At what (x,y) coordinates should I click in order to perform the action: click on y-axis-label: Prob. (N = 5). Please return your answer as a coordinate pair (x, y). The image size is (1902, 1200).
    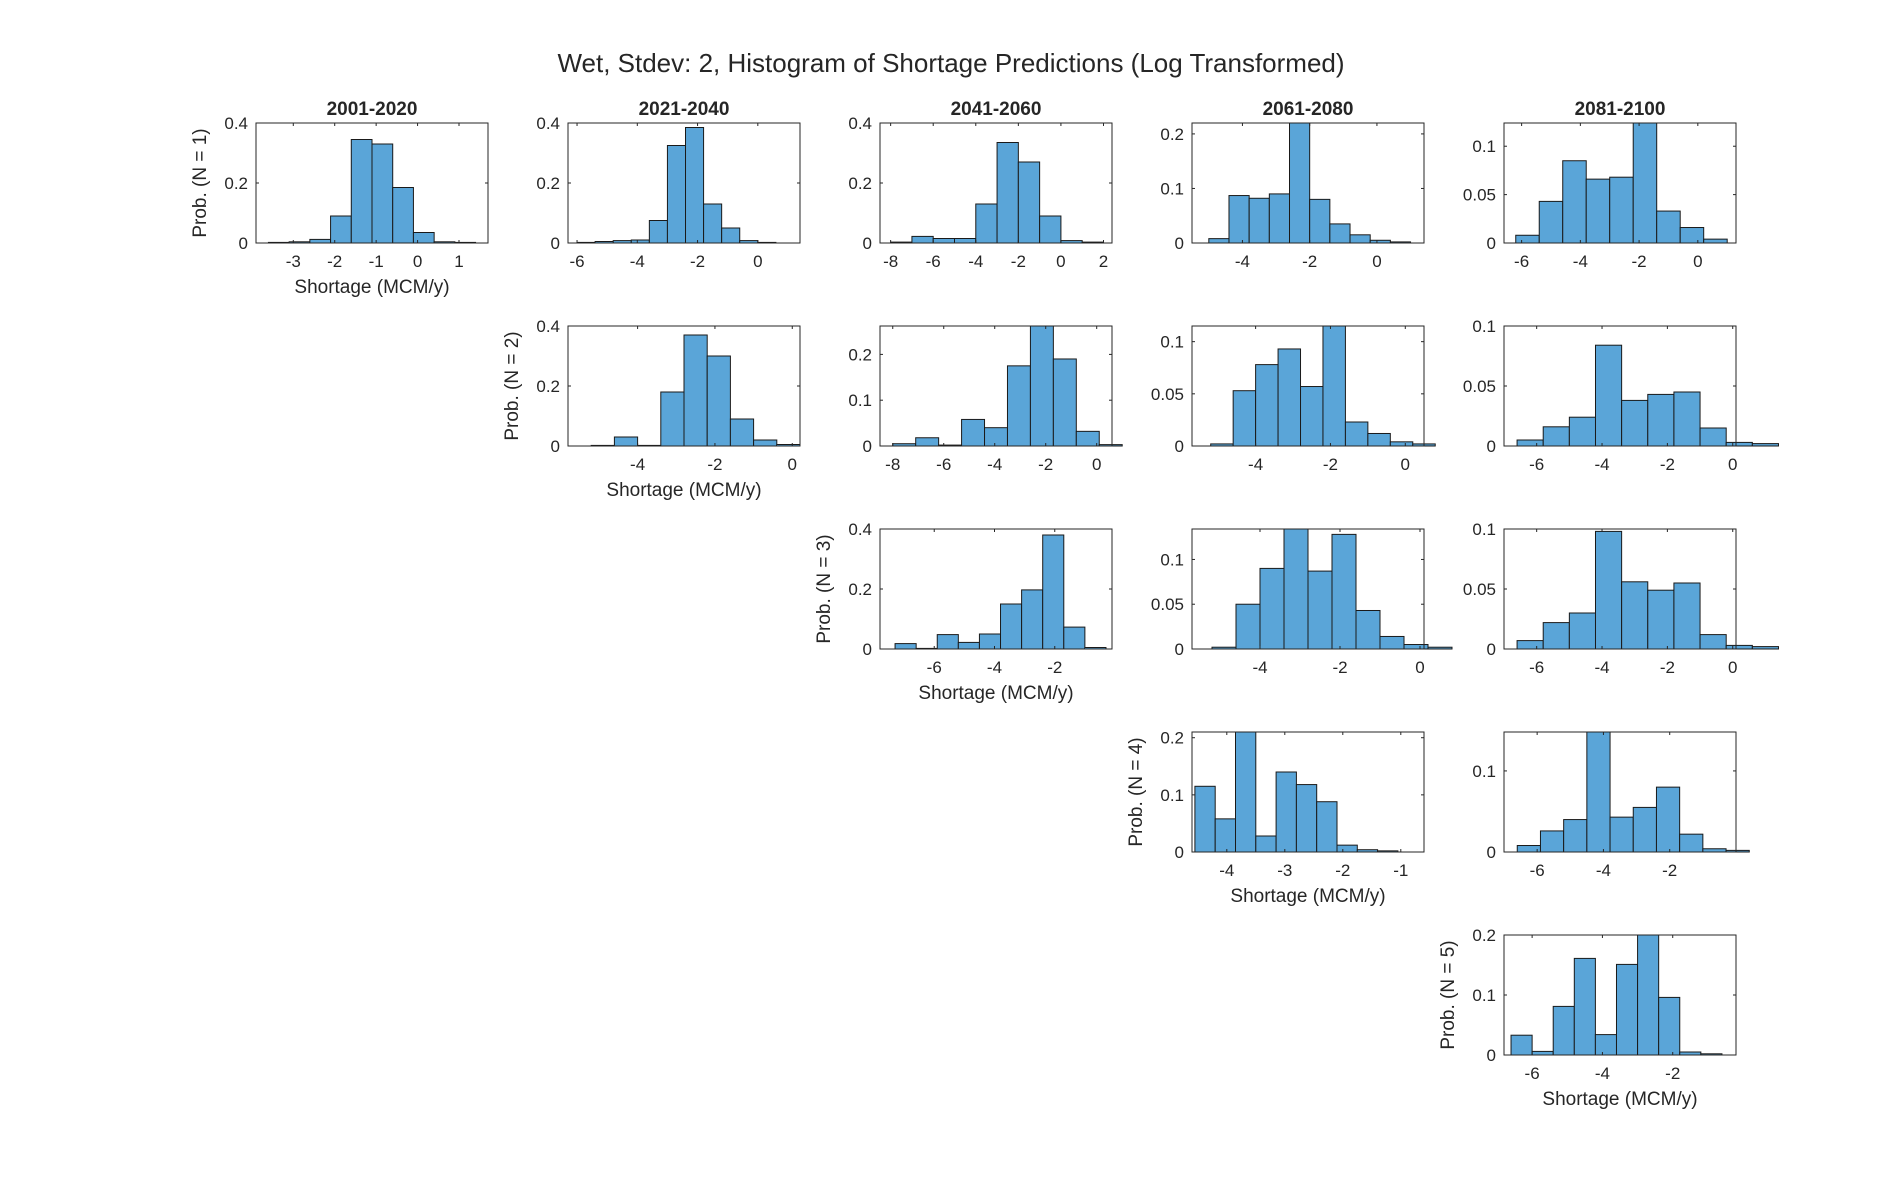
    Looking at the image, I should click on (1448, 994).